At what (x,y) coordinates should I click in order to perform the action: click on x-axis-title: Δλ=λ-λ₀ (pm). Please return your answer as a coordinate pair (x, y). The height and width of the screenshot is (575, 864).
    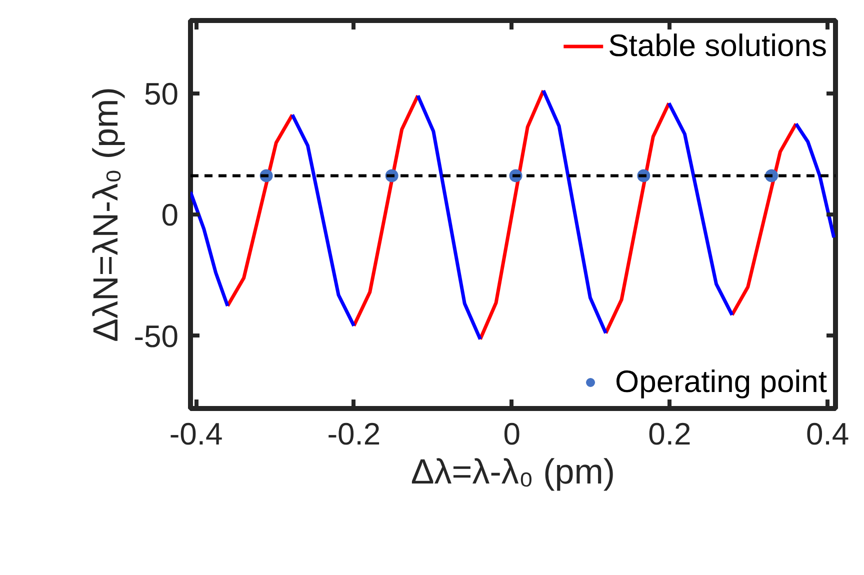
    Looking at the image, I should click on (513, 472).